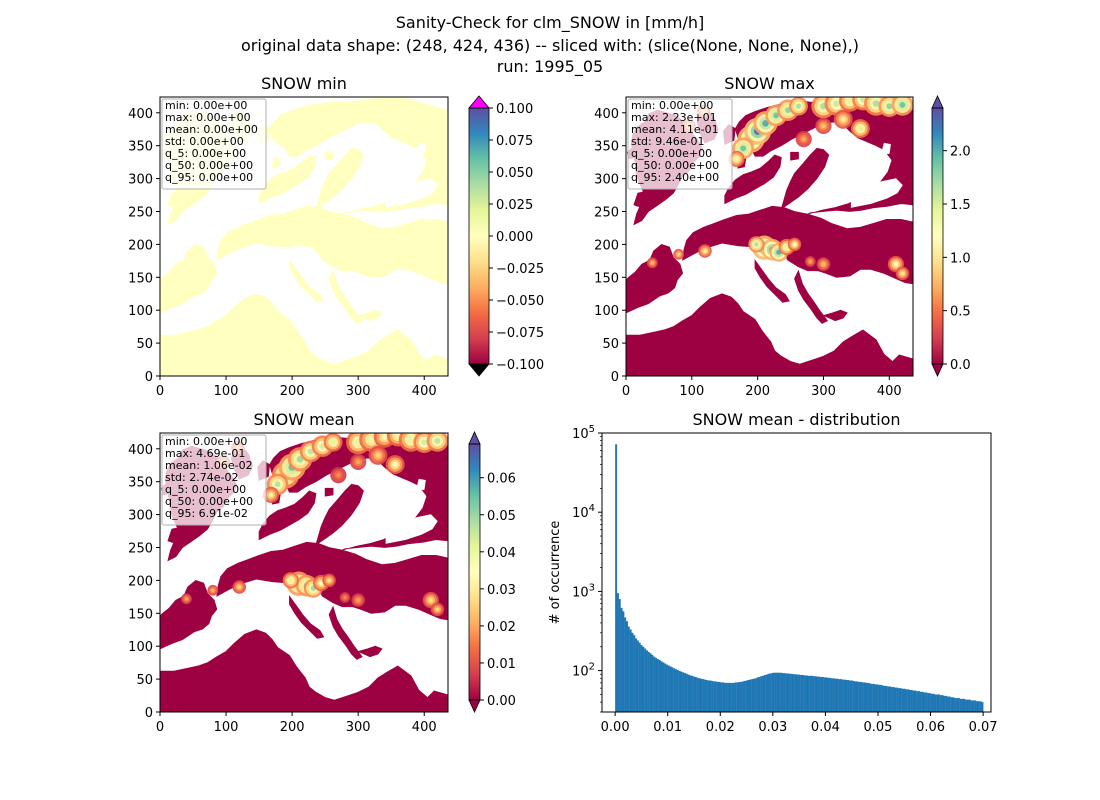 The width and height of the screenshot is (1100, 800). Describe the element at coordinates (420, 484) in the screenshot. I see `sea-region` at that location.